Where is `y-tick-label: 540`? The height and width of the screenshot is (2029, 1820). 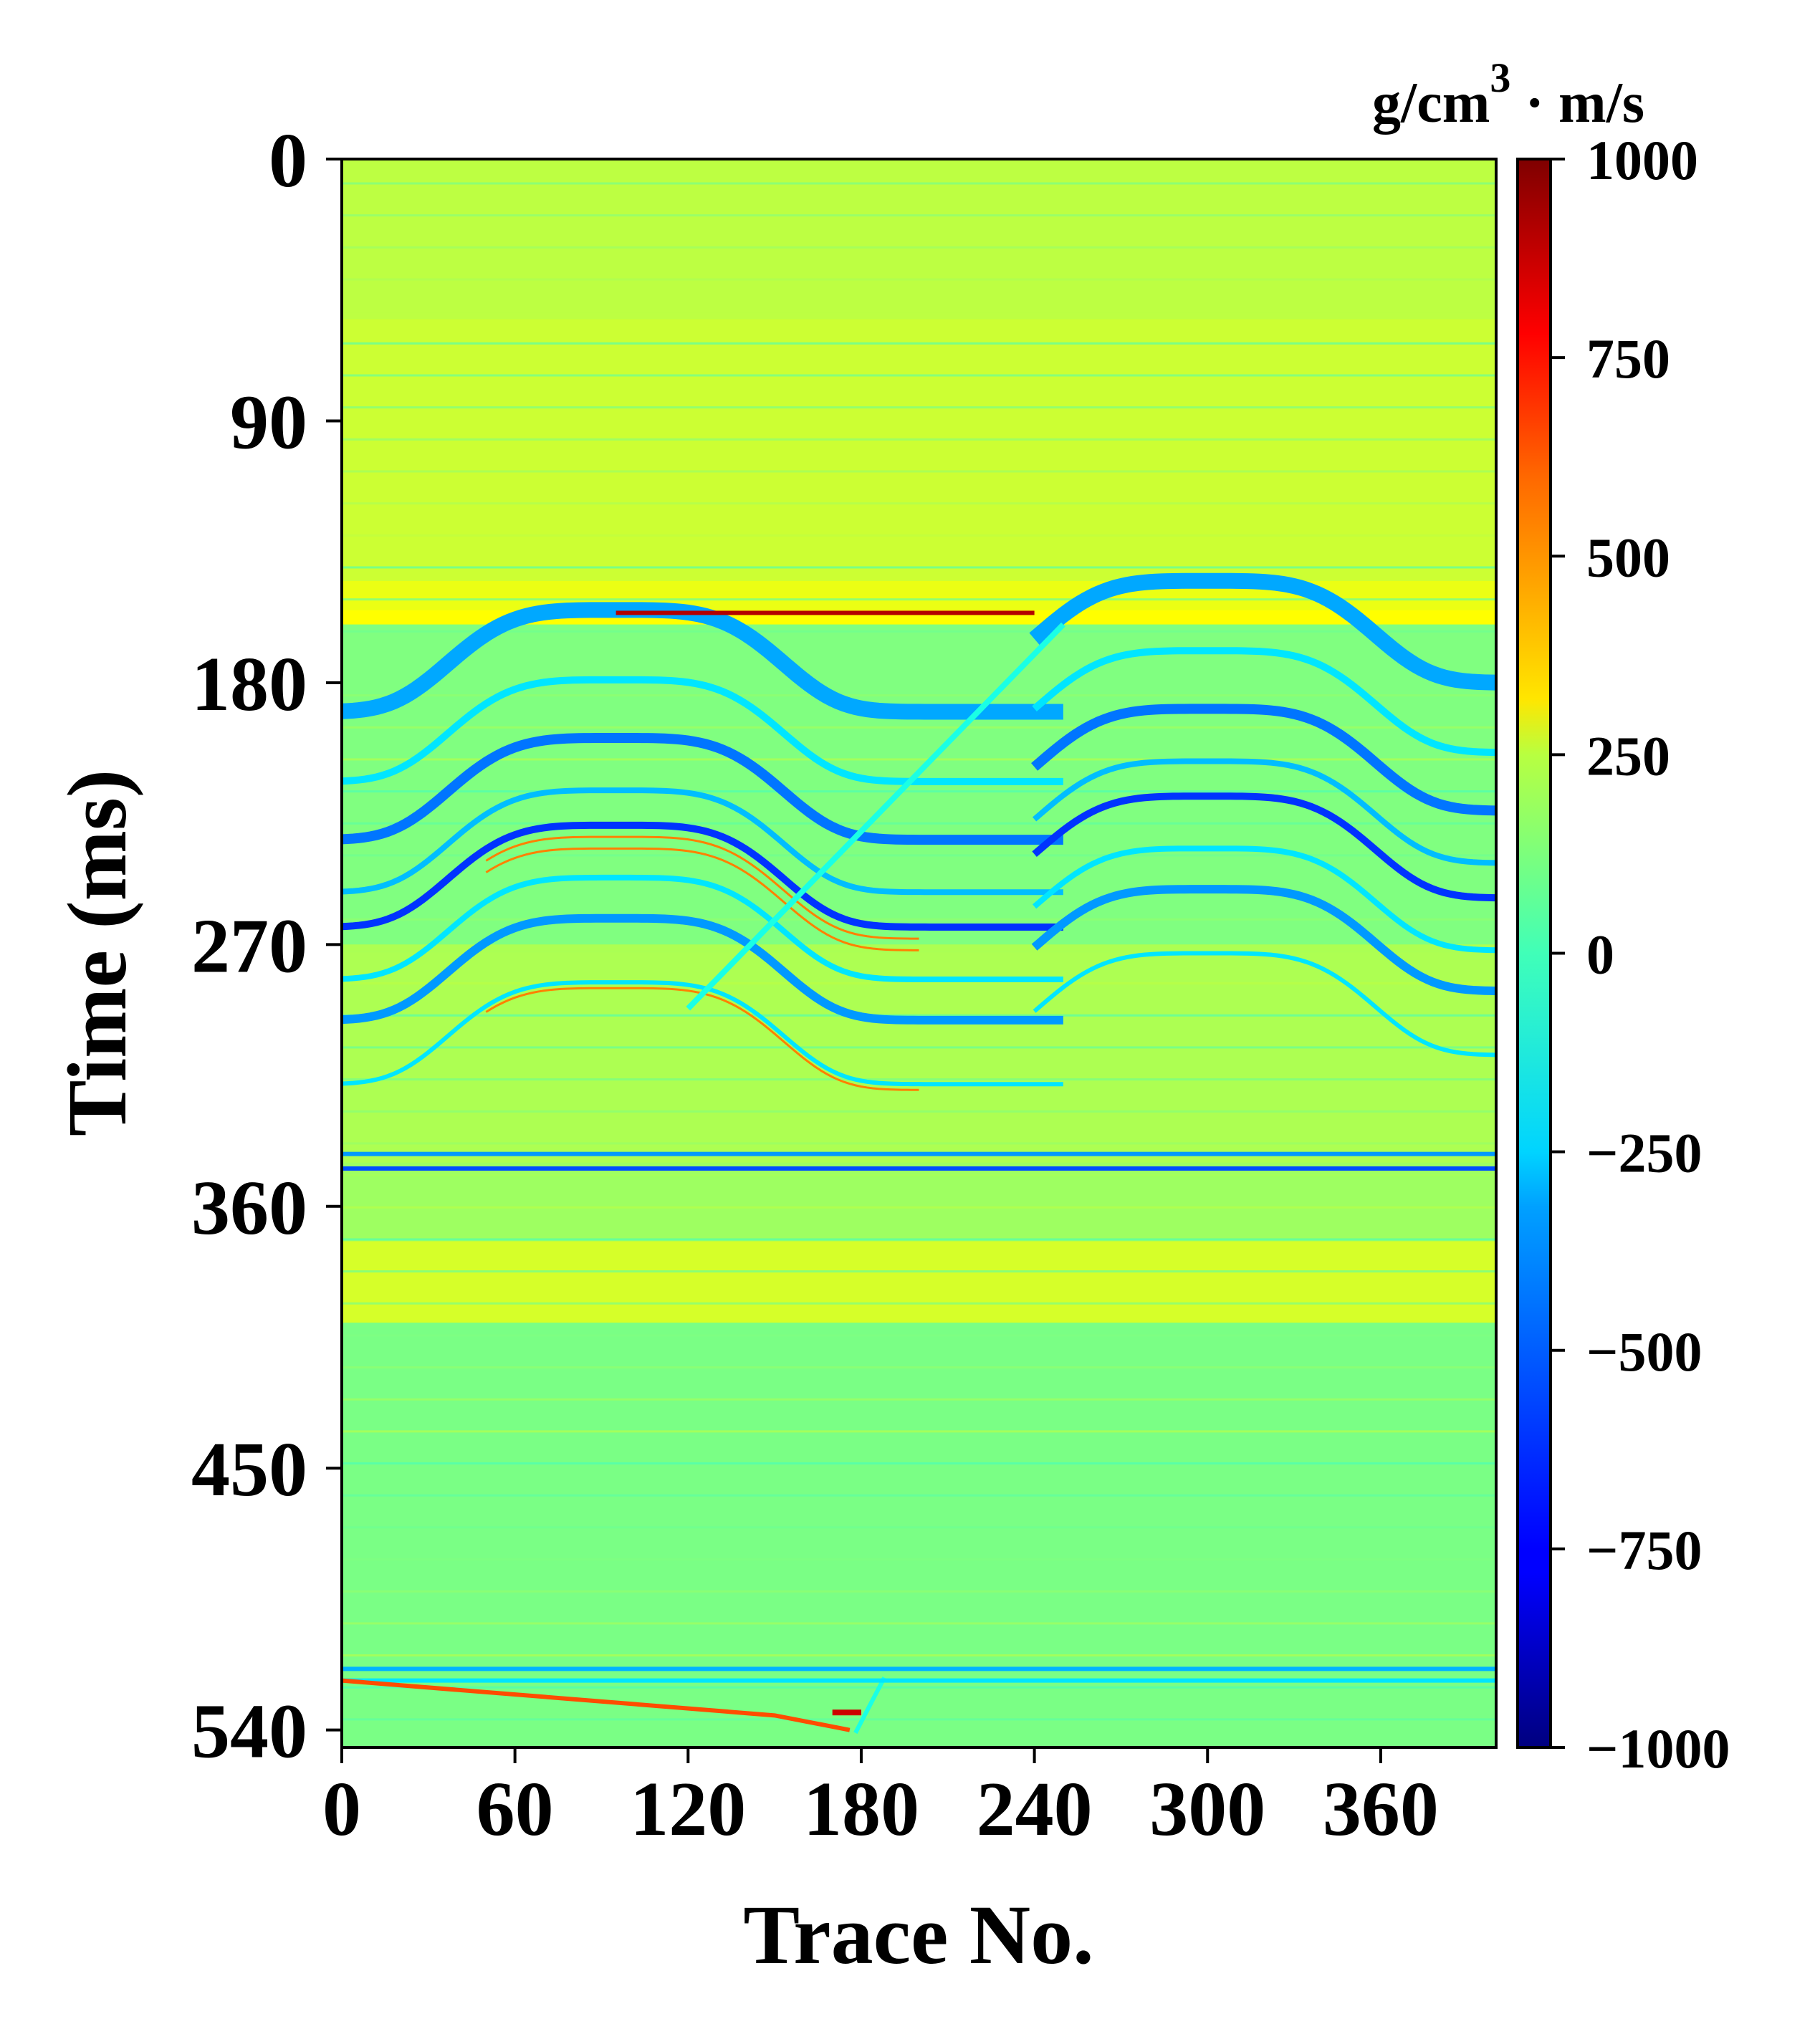 y-tick-label: 540 is located at coordinates (249, 1732).